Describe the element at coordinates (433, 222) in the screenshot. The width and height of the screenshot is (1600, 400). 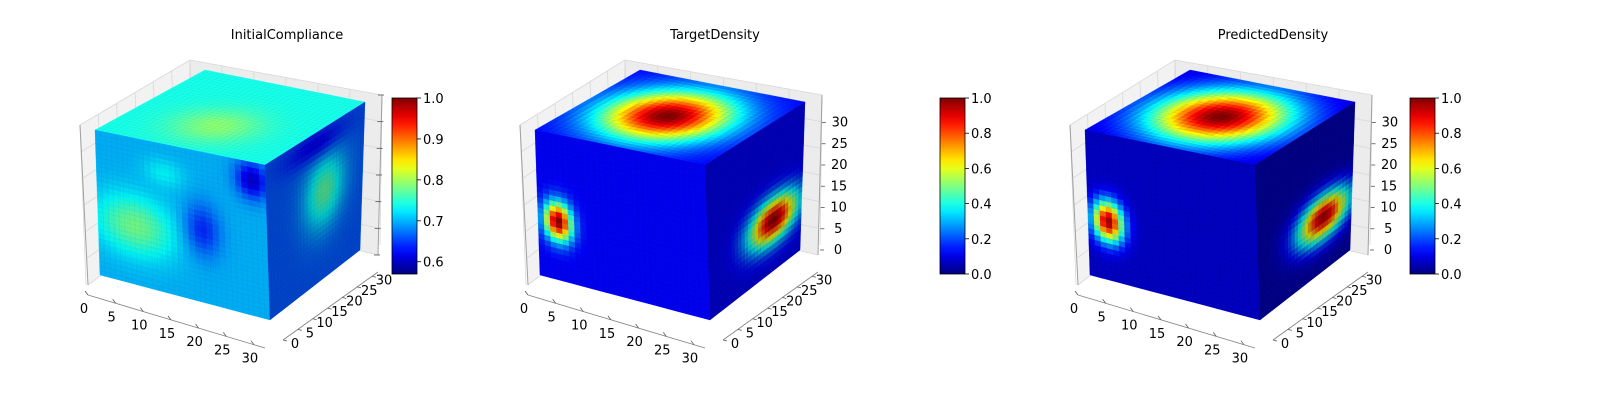
I see `colorbar-tick-label: 0.7` at that location.